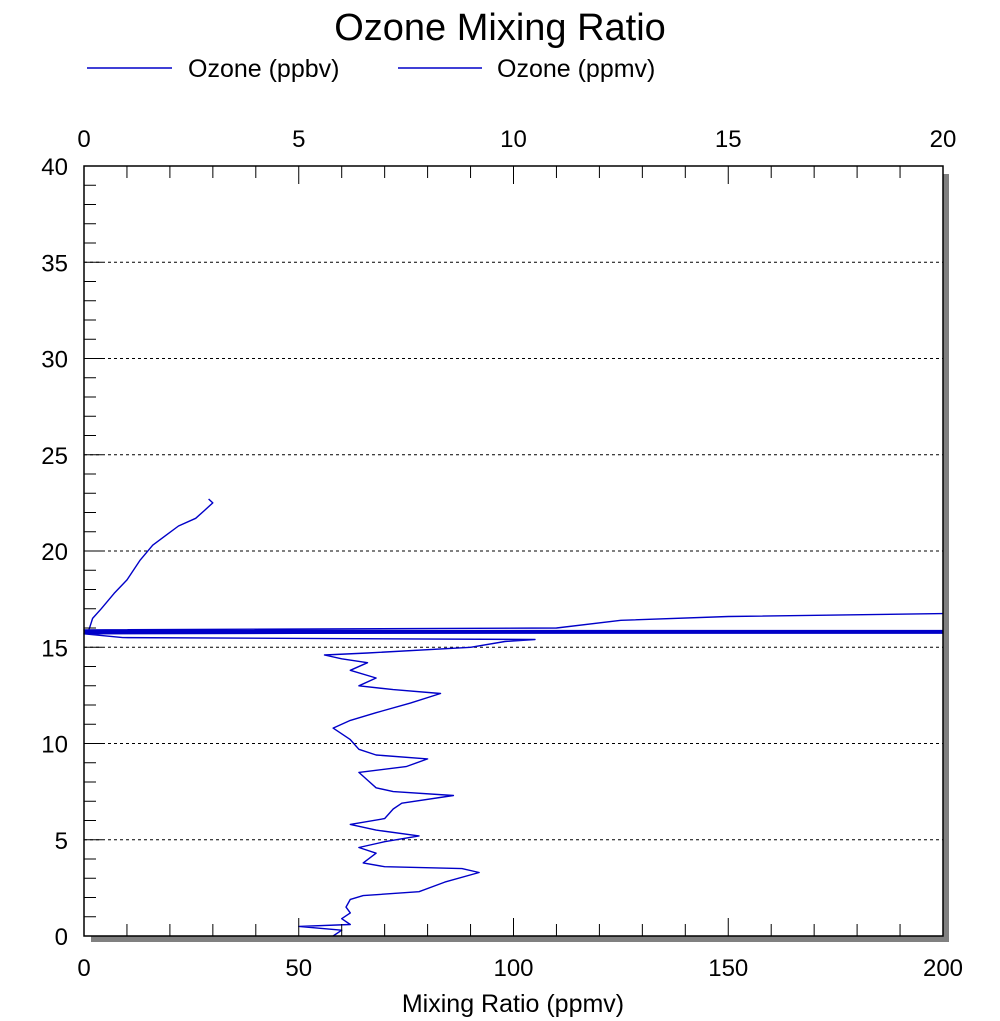 Image resolution: width=1000 pixels, height=1021 pixels. What do you see at coordinates (54, 745) in the screenshot?
I see `y-tick-label: 10` at bounding box center [54, 745].